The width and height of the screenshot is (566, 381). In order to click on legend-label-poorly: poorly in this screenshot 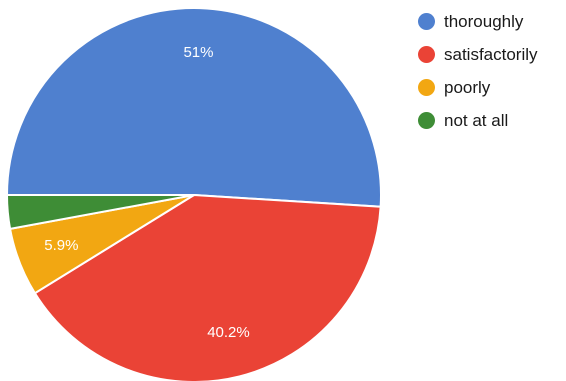, I will do `click(467, 87)`.